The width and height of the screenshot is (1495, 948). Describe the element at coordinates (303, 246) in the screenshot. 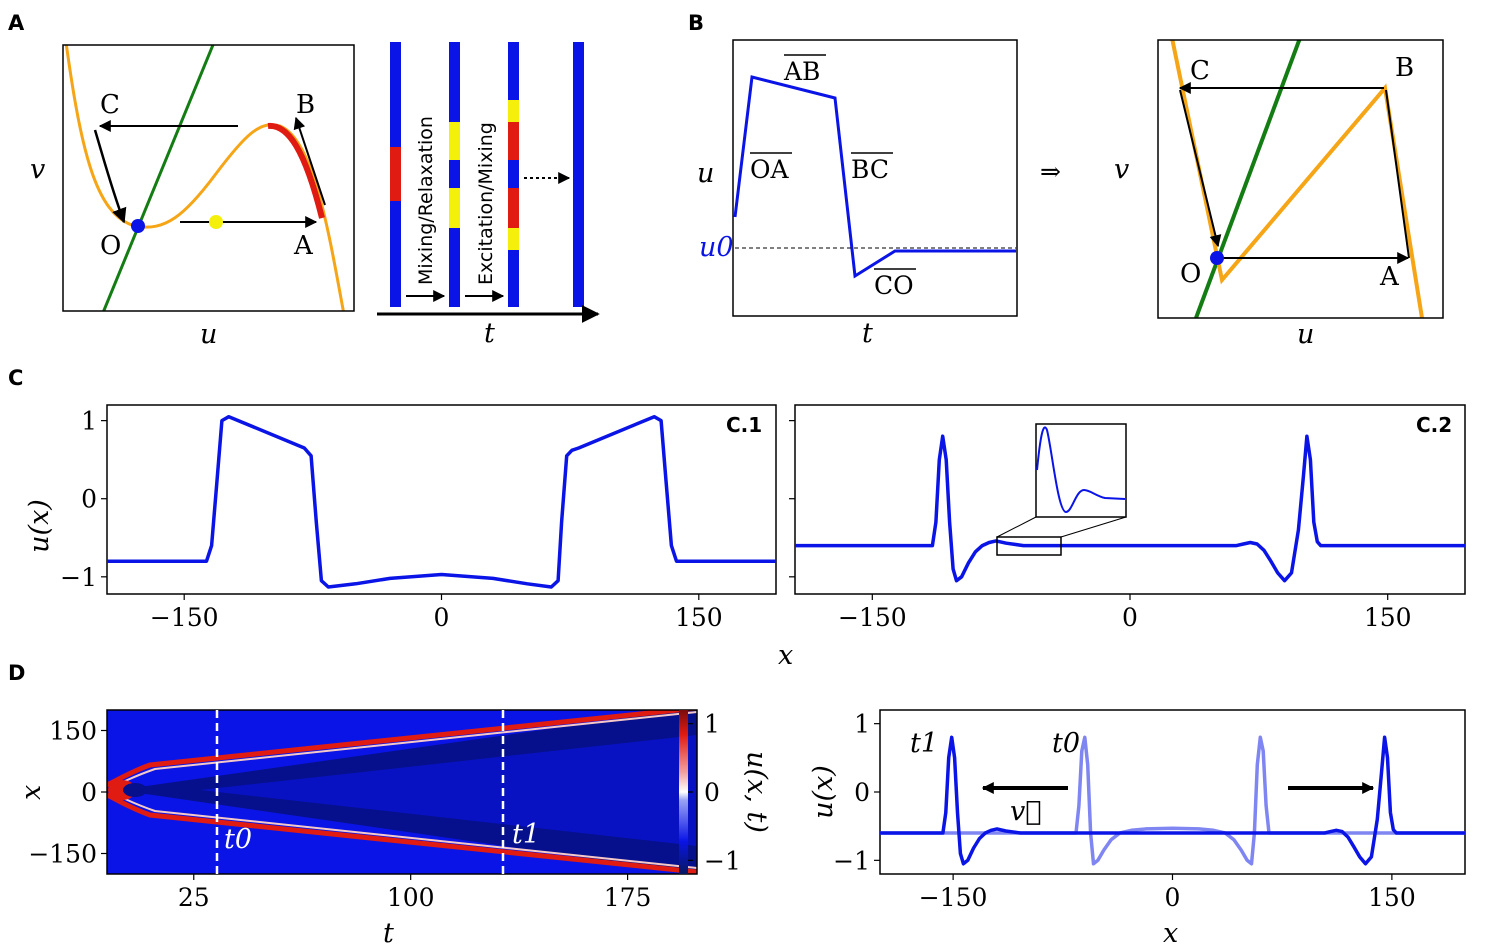

I see `point-label-a: A` at that location.